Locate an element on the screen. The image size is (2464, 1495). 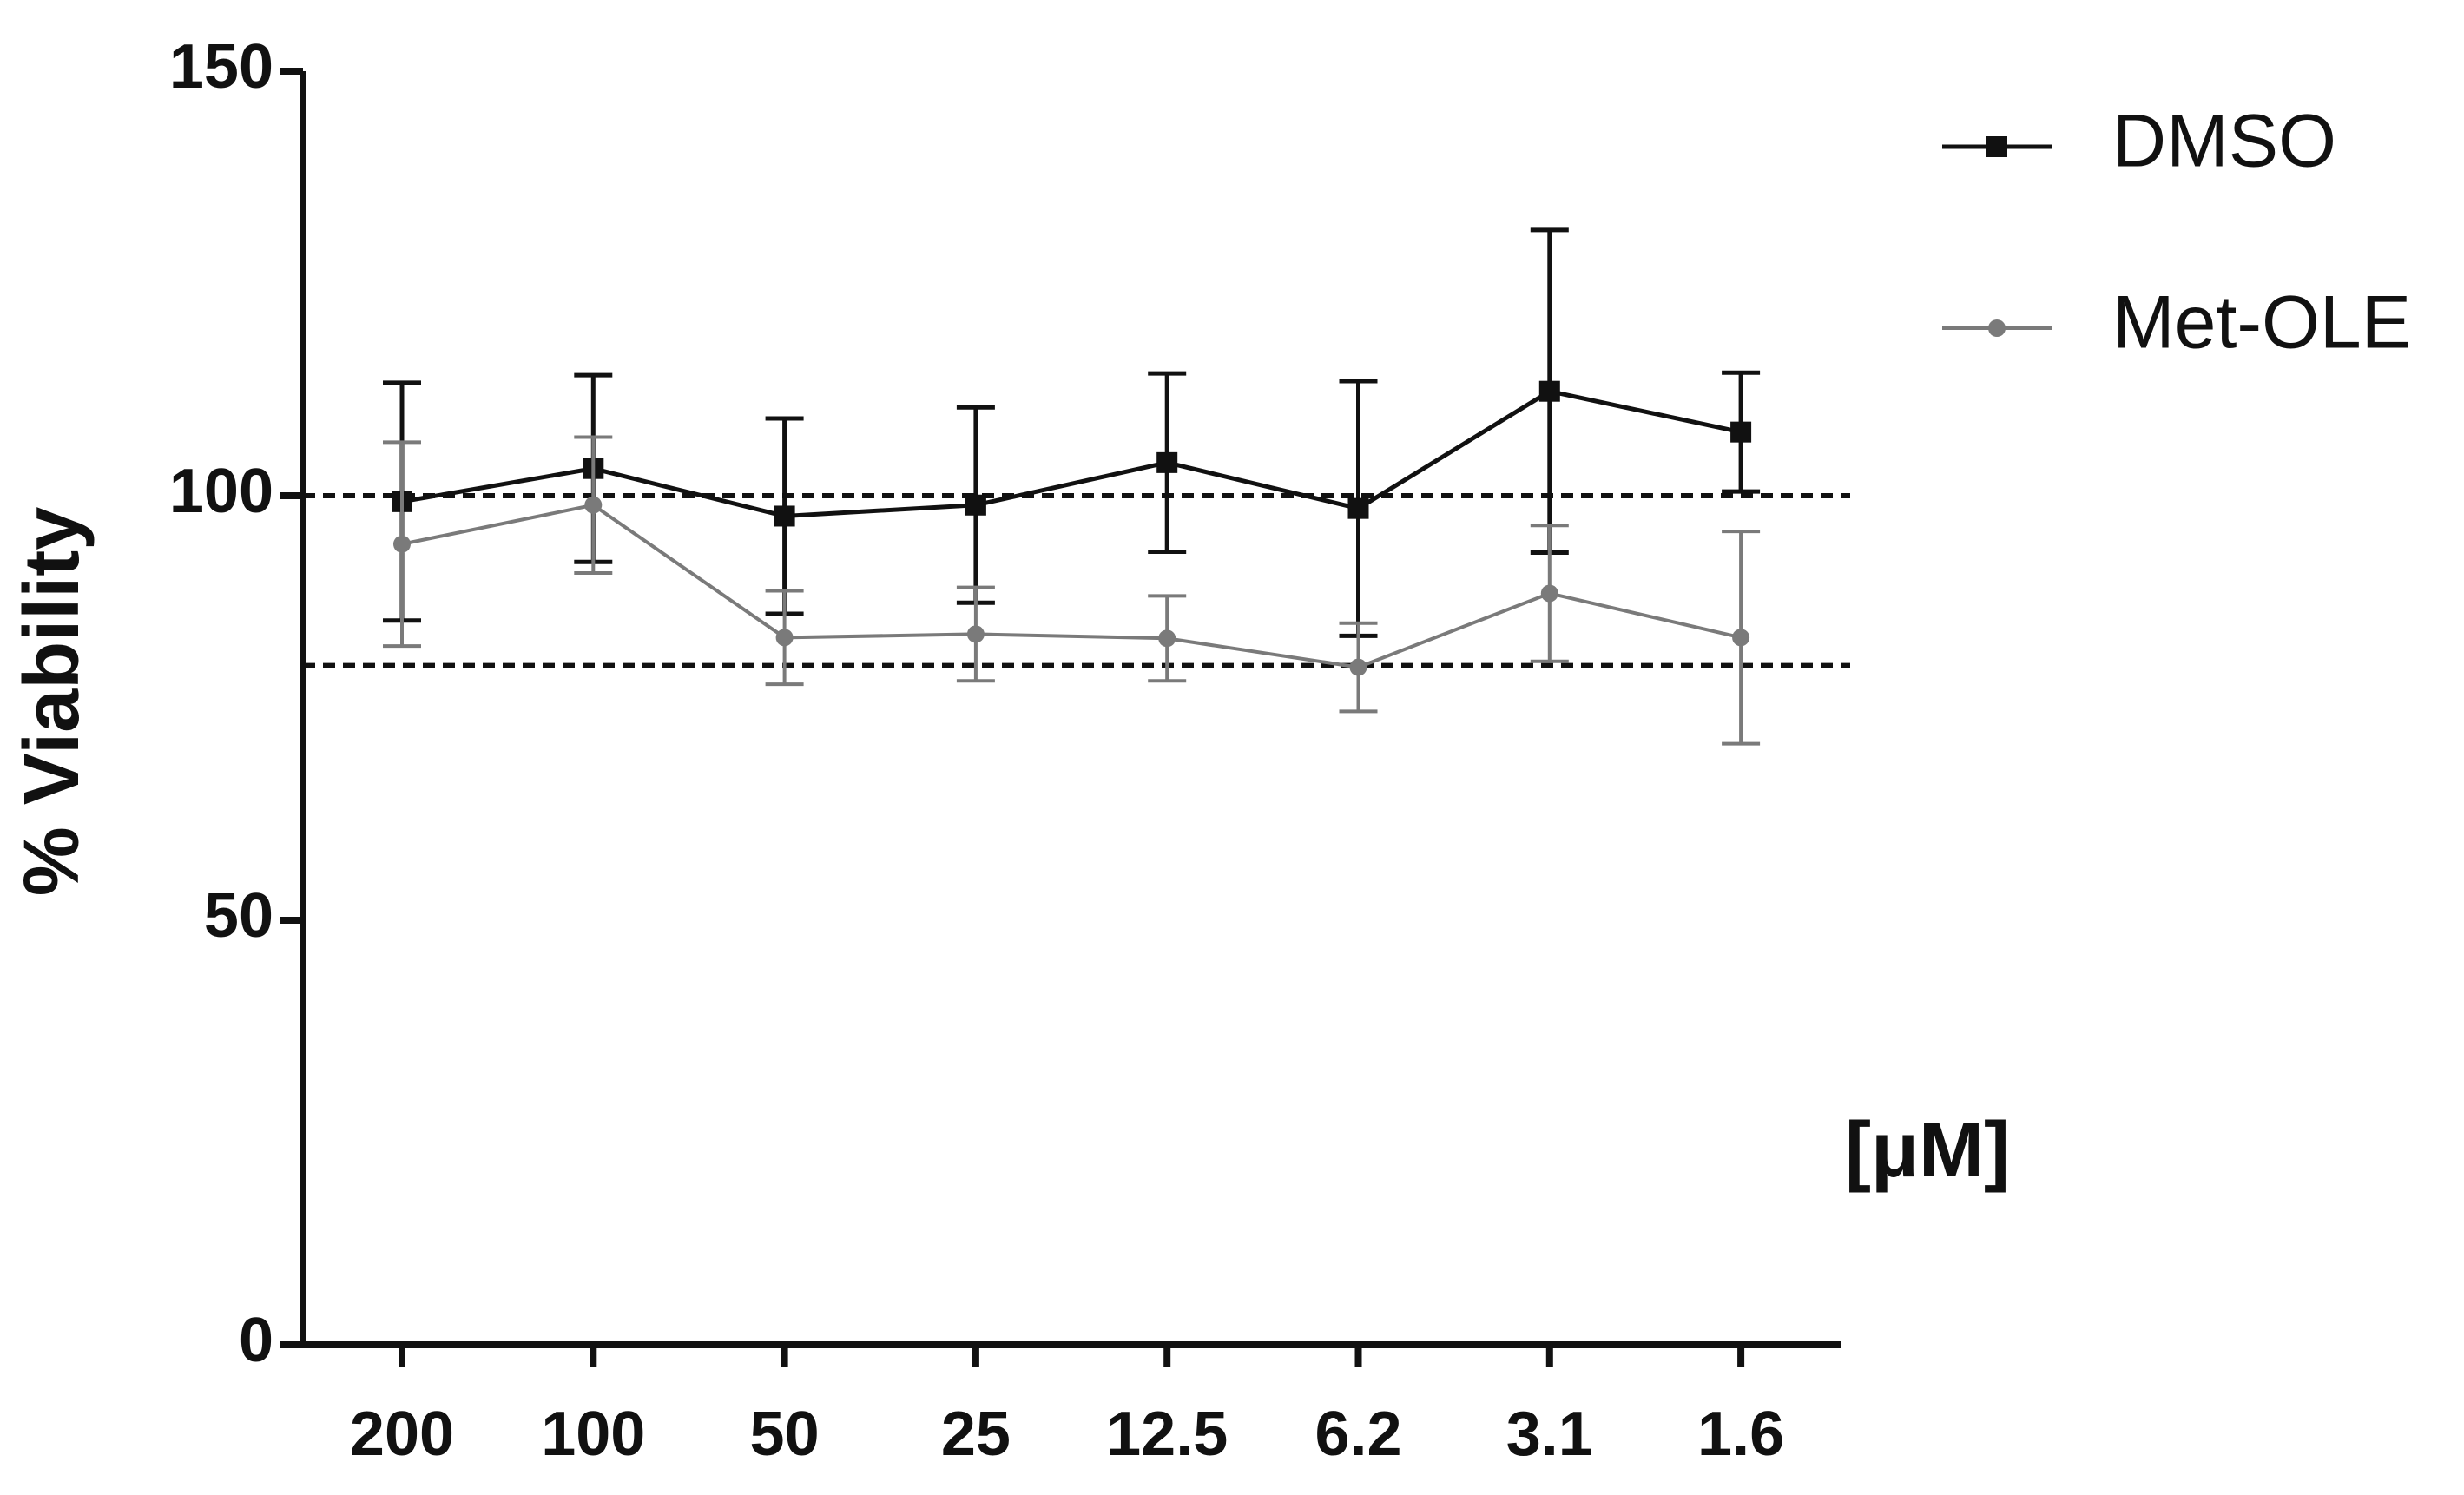
x-tick-label: 12.5 is located at coordinates (1167, 1434).